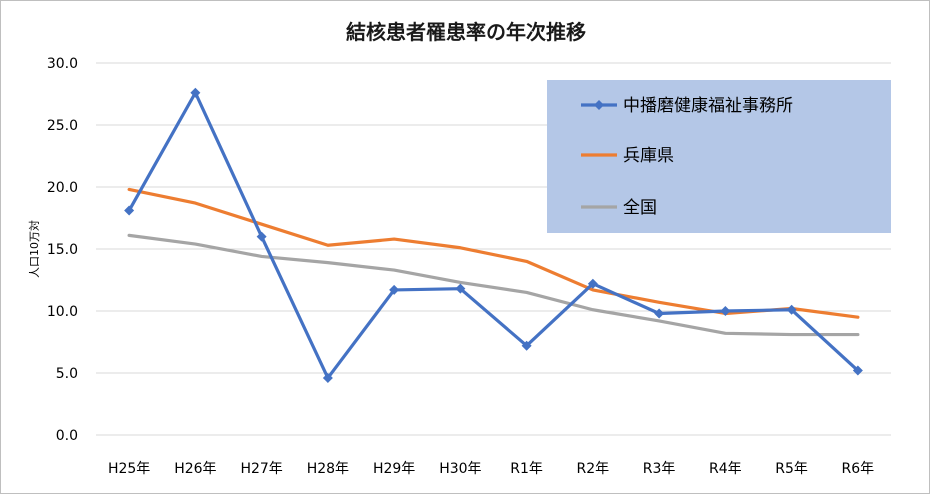 The width and height of the screenshot is (930, 495). What do you see at coordinates (593, 469) in the screenshot?
I see `x-tick-label: R2年` at bounding box center [593, 469].